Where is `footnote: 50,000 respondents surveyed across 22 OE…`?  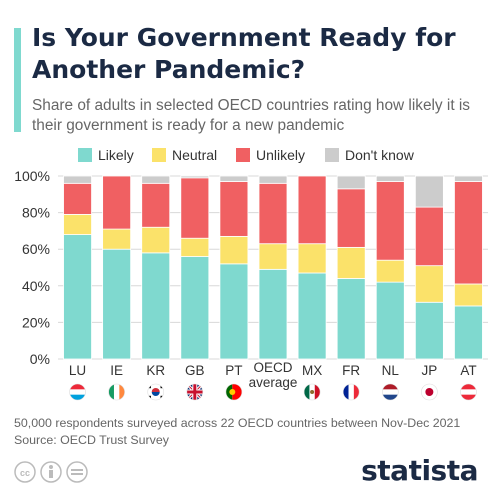
footnote: 50,000 respondents surveyed across 22 OE… is located at coordinates (237, 423).